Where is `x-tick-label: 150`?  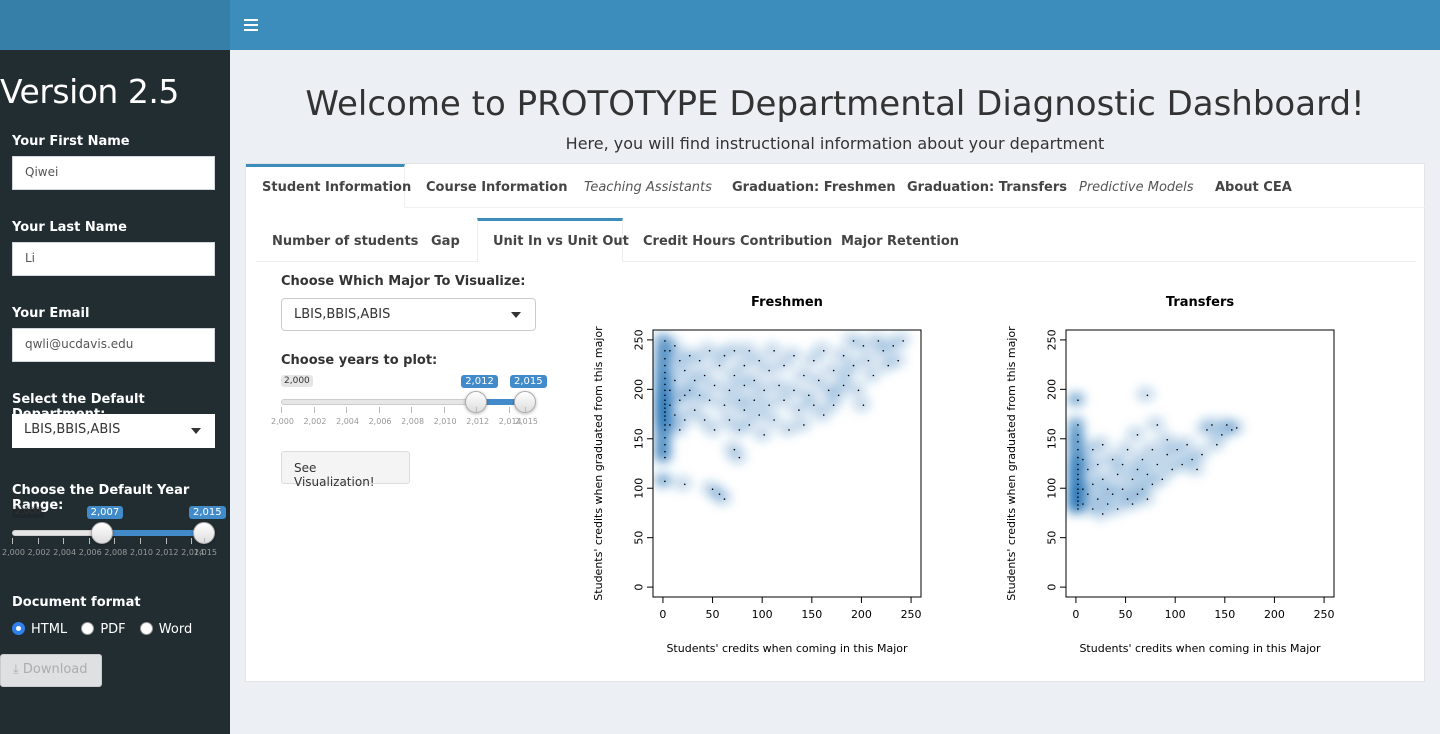 x-tick-label: 150 is located at coordinates (1224, 614).